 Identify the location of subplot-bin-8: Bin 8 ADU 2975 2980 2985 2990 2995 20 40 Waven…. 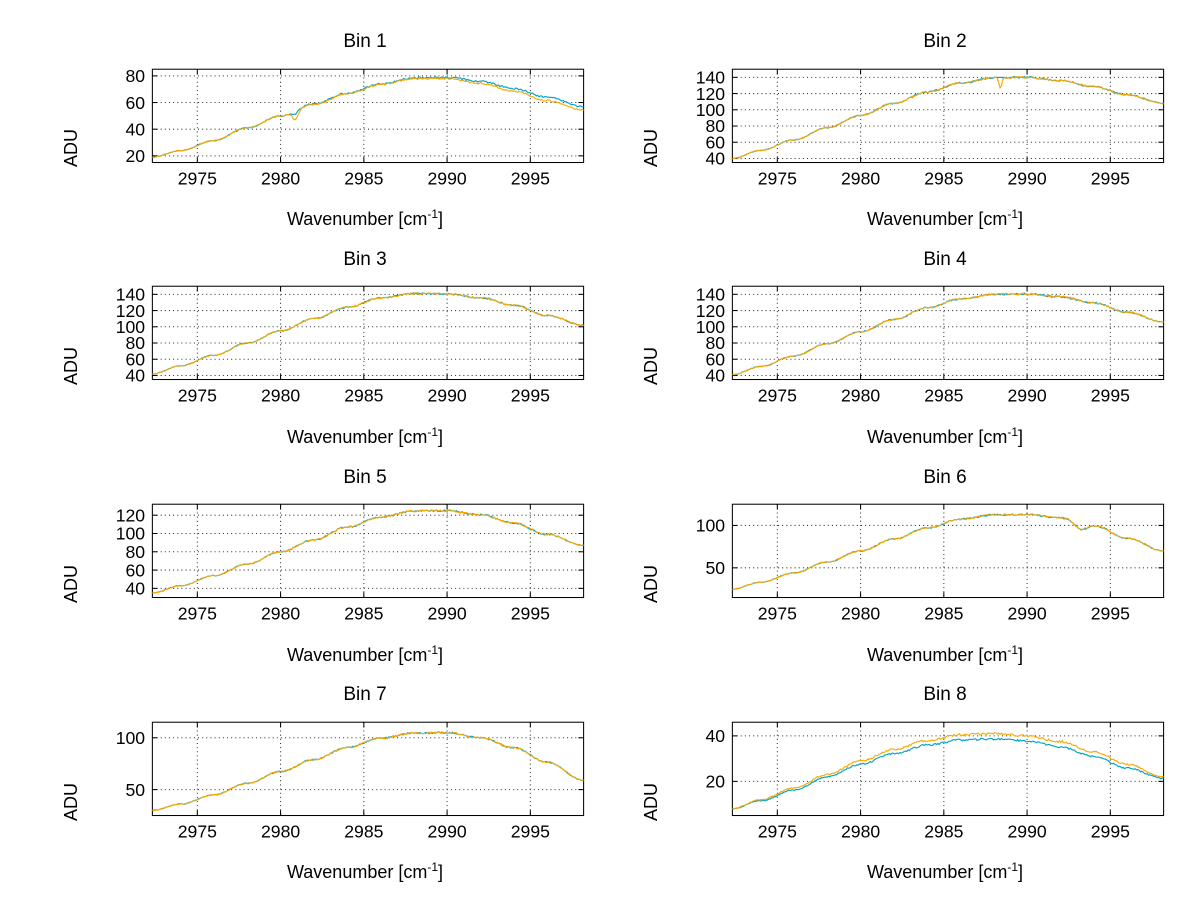
(905, 787).